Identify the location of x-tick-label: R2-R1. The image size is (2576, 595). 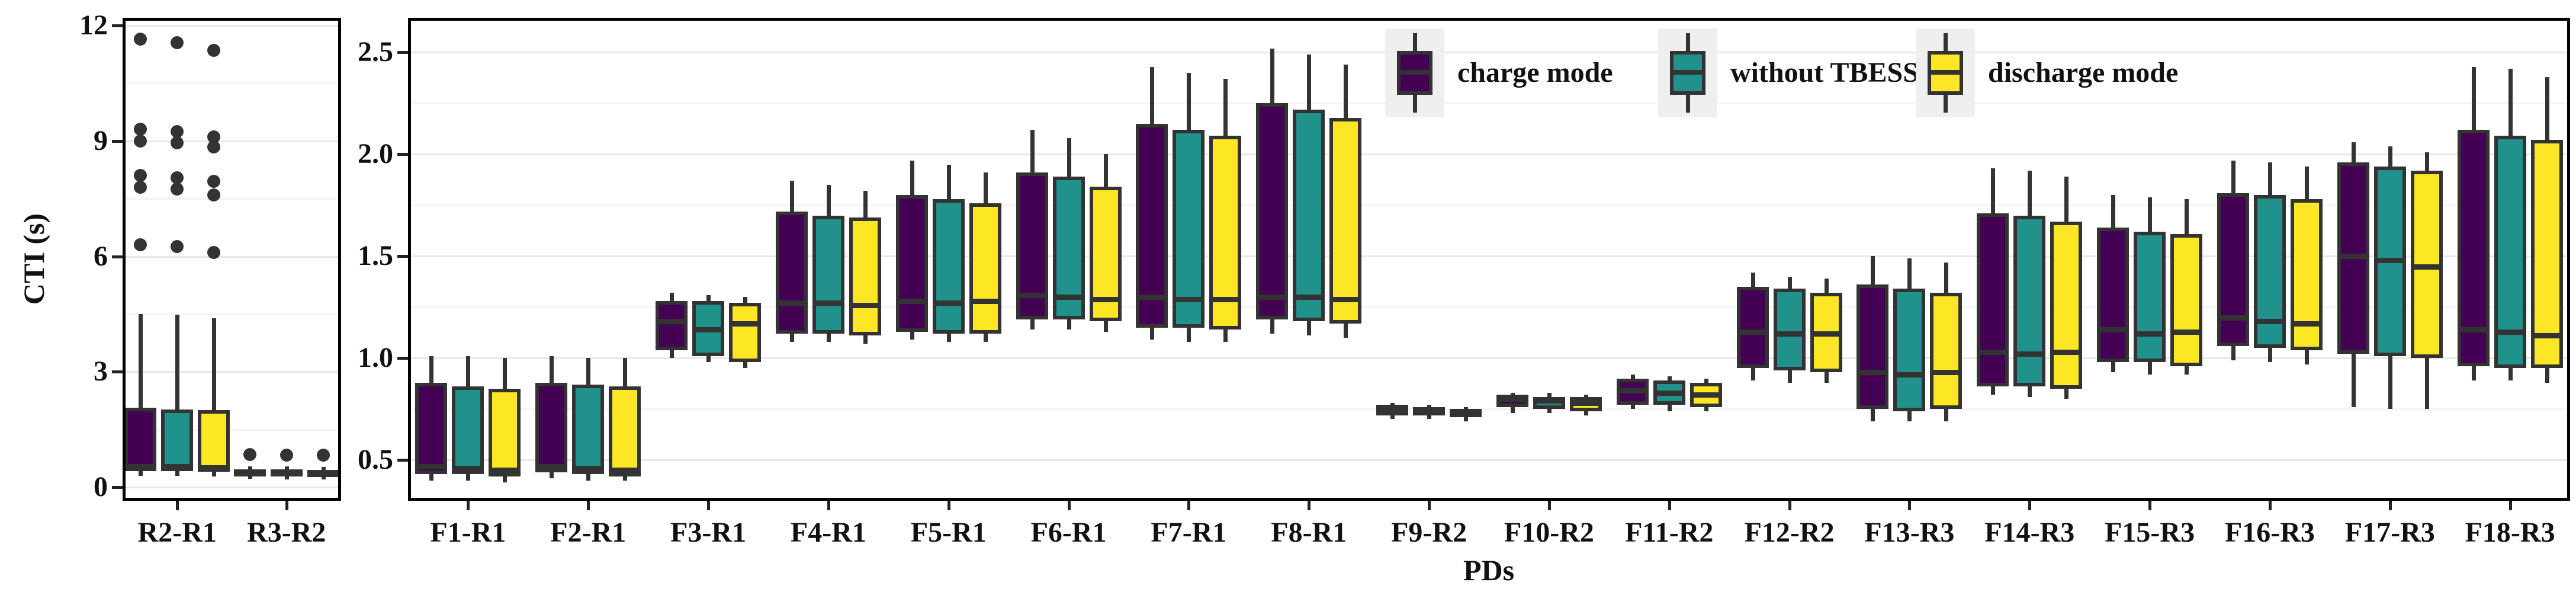
(177, 532).